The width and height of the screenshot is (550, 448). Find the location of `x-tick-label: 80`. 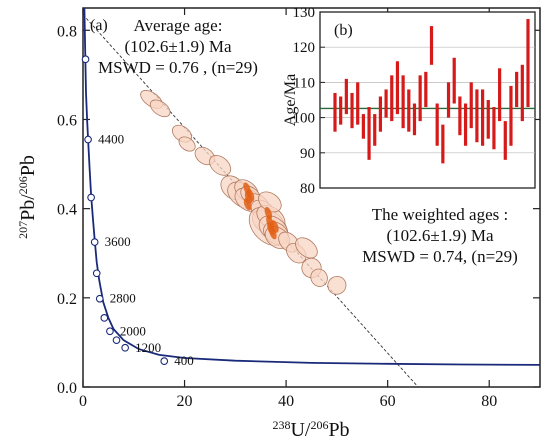

x-tick-label: 80 is located at coordinates (489, 401).